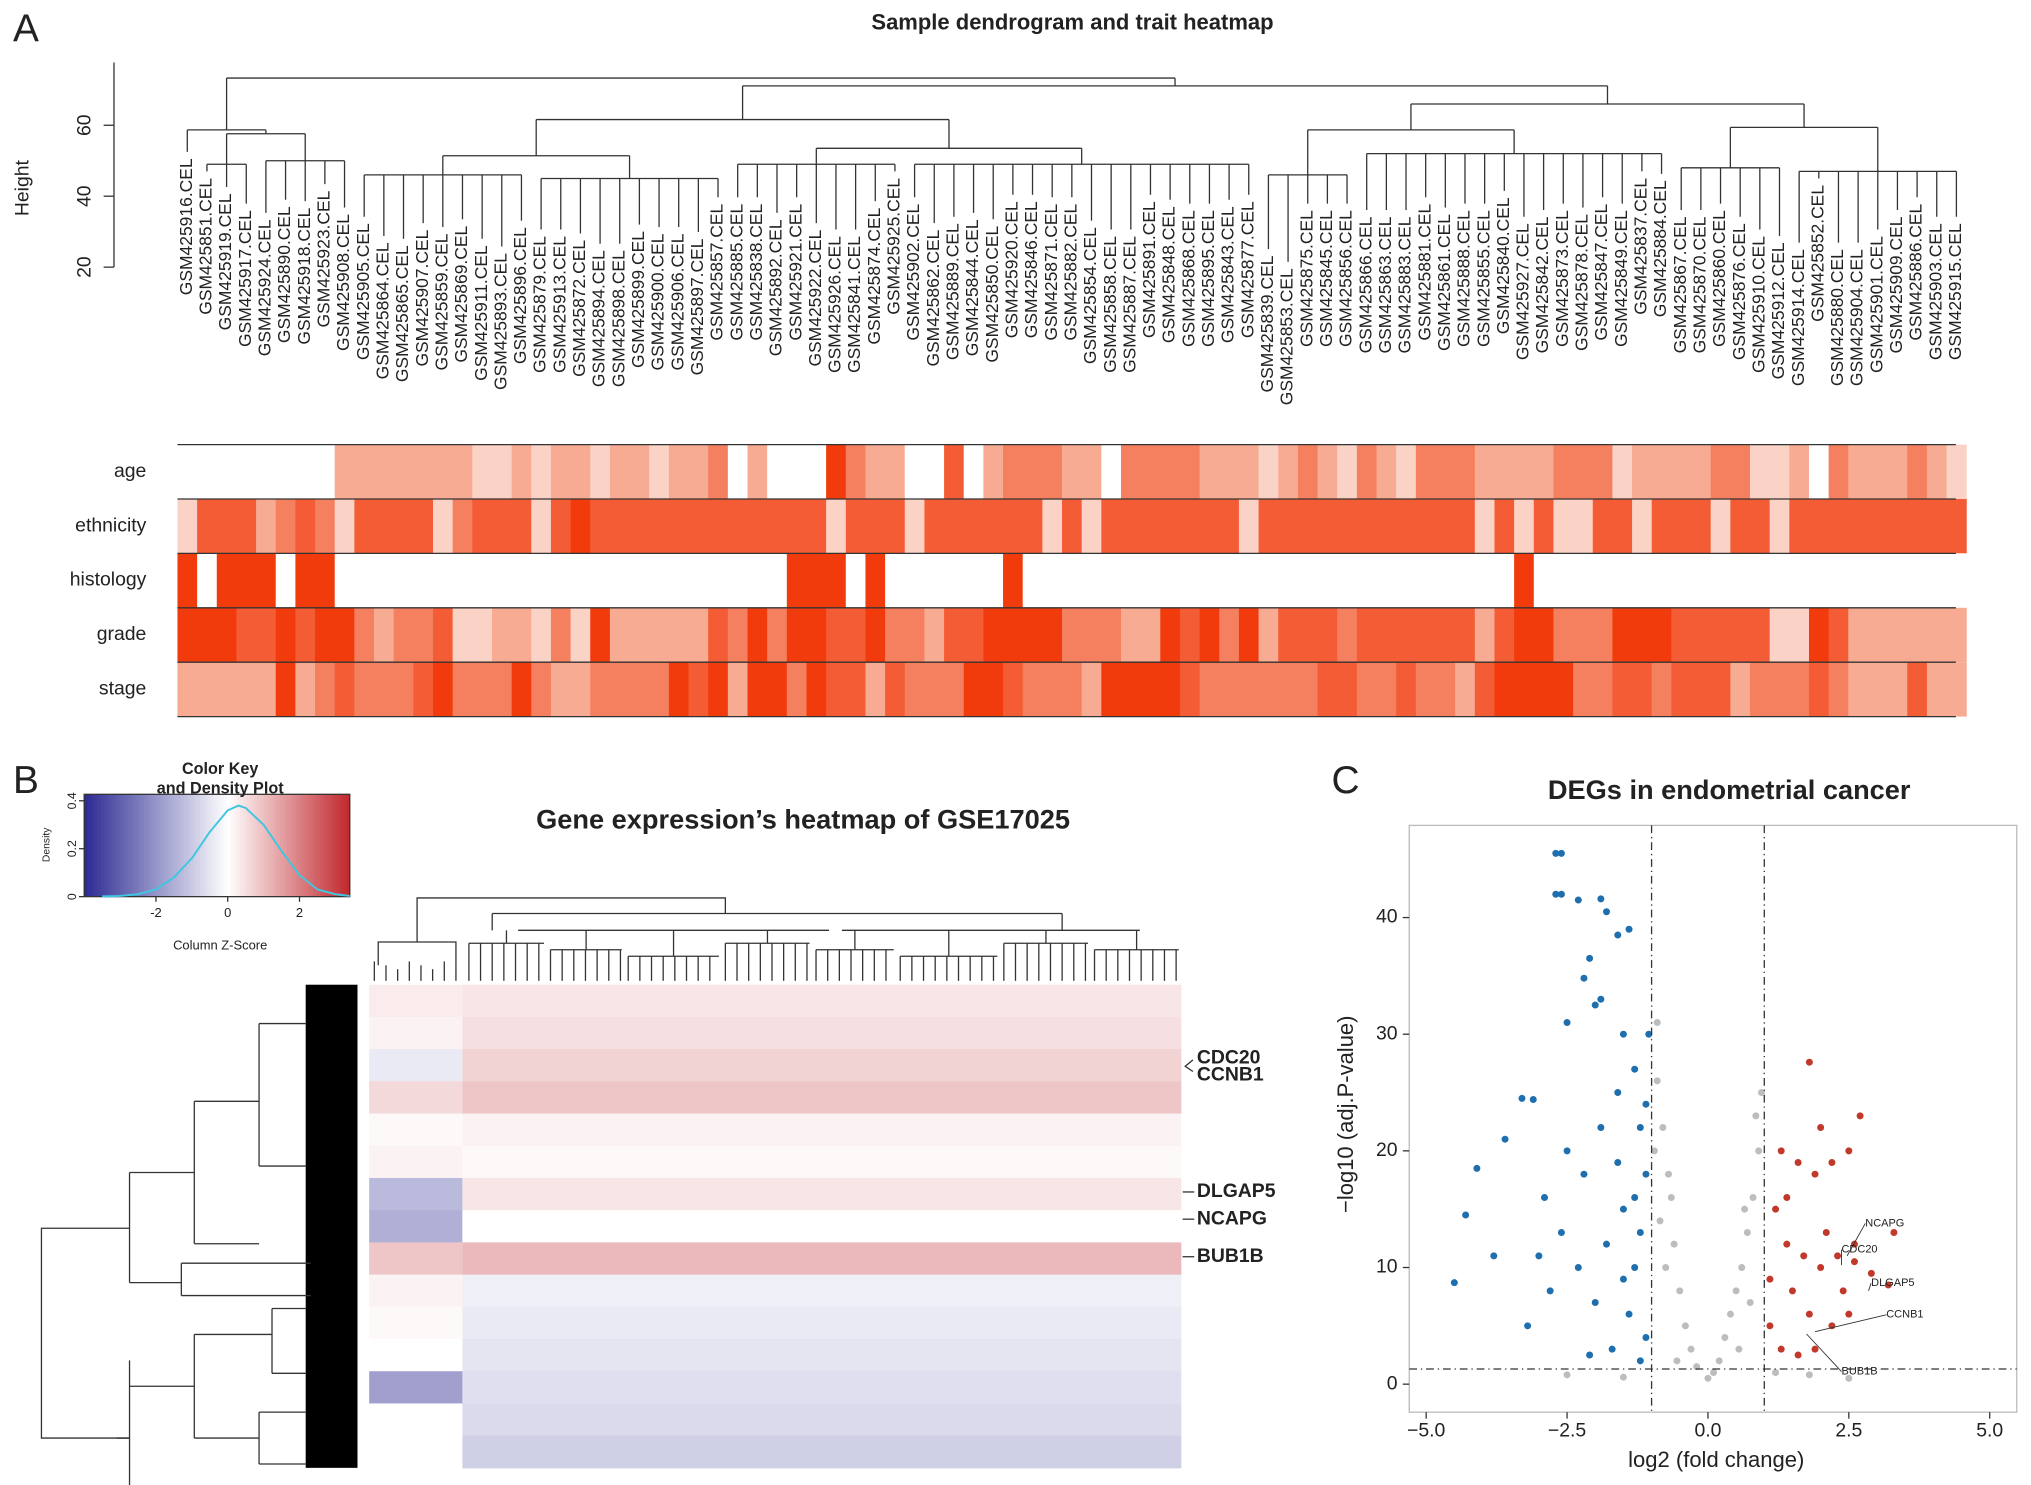  Describe the element at coordinates (1110, 304) in the screenshot. I see `leaf-label: GSM425858.CEL` at that location.